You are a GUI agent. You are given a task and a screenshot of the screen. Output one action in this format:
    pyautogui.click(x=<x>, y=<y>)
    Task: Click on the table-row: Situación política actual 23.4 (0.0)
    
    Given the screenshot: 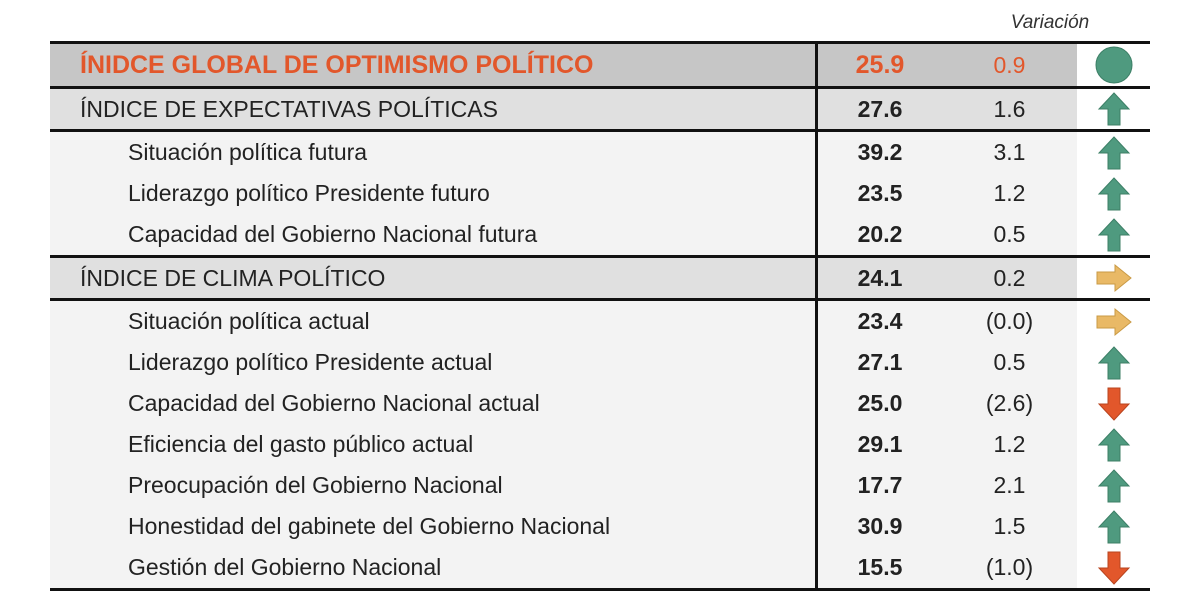 What is the action you would take?
    pyautogui.click(x=600, y=321)
    